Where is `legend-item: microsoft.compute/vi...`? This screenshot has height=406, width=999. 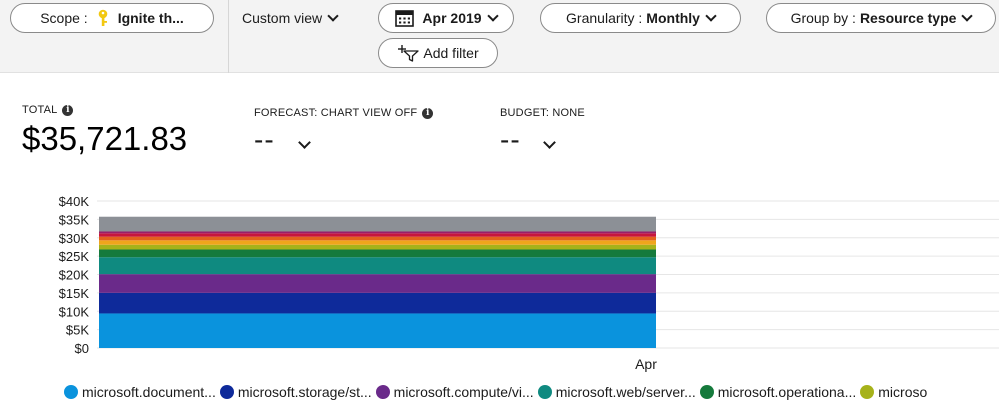
legend-item: microsoft.compute/vi... is located at coordinates (454, 392).